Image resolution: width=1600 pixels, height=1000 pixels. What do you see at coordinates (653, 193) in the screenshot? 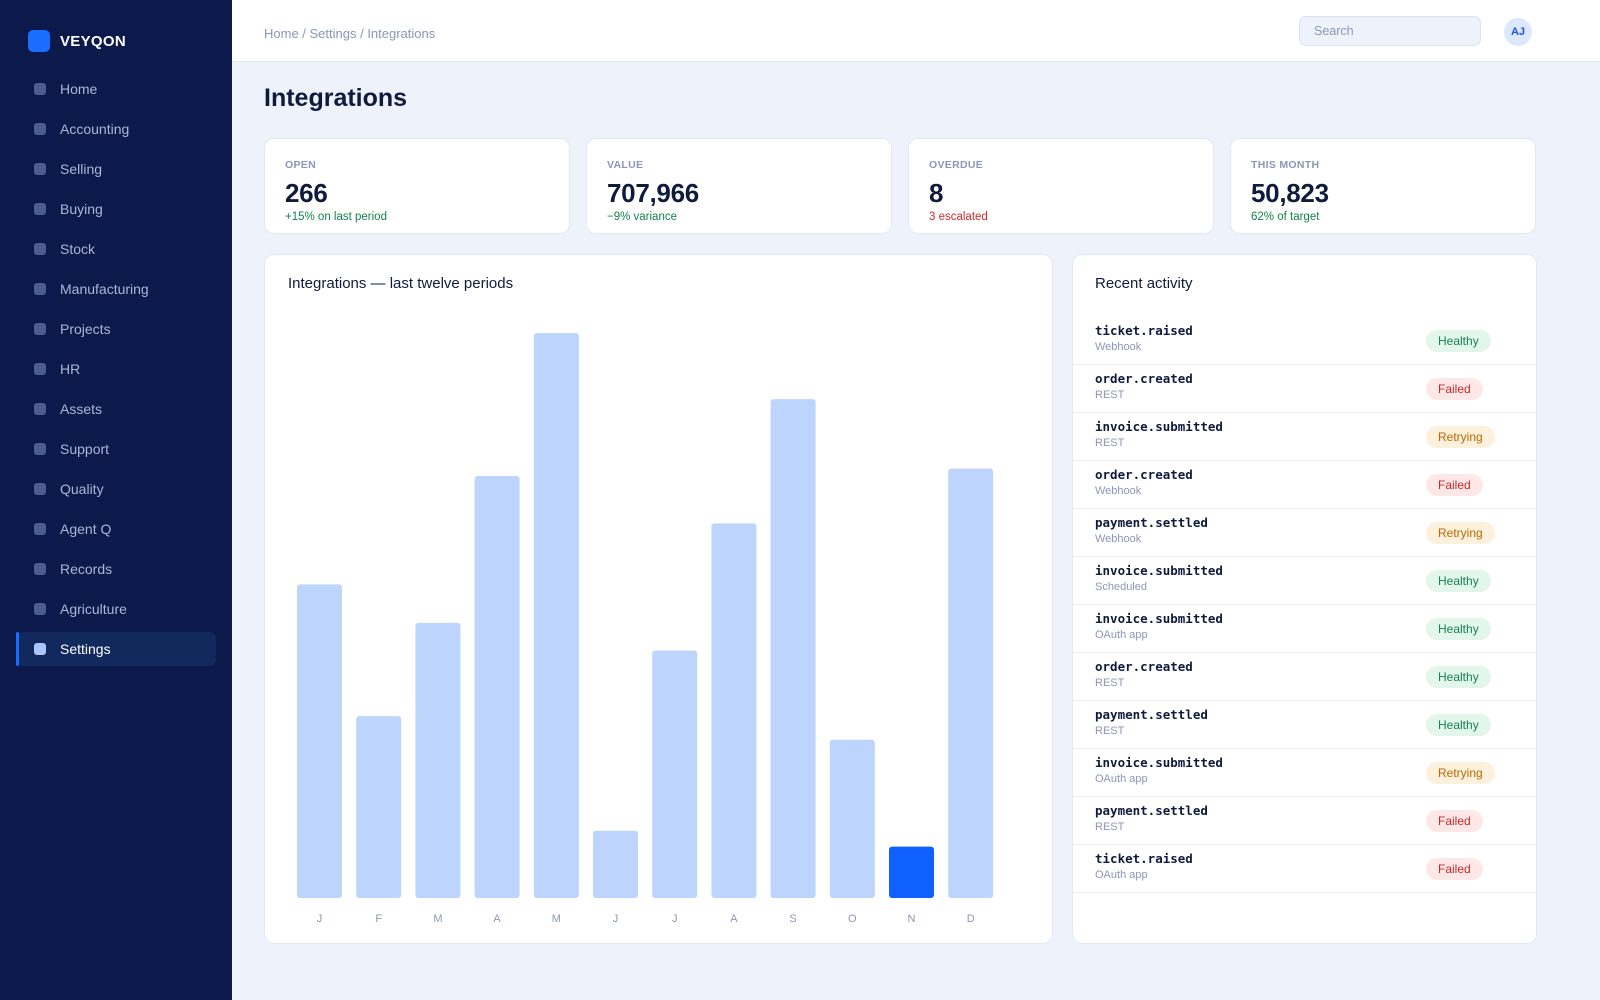
I see `kpi-value: 707,966` at bounding box center [653, 193].